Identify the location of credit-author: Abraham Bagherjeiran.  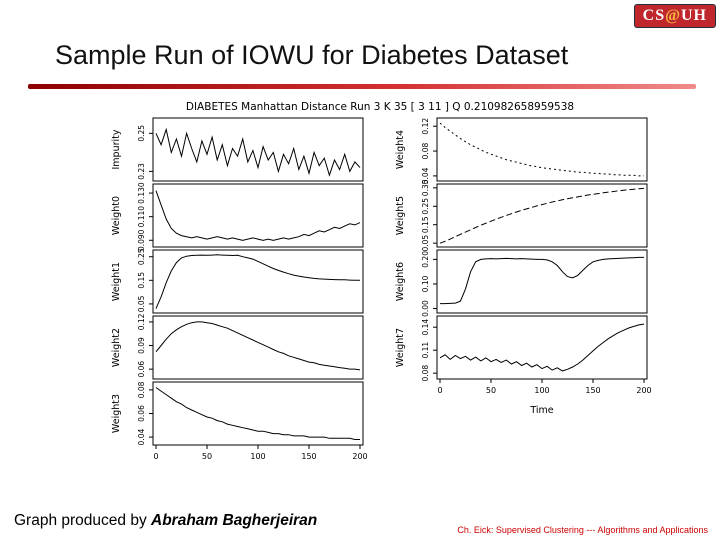
(234, 520).